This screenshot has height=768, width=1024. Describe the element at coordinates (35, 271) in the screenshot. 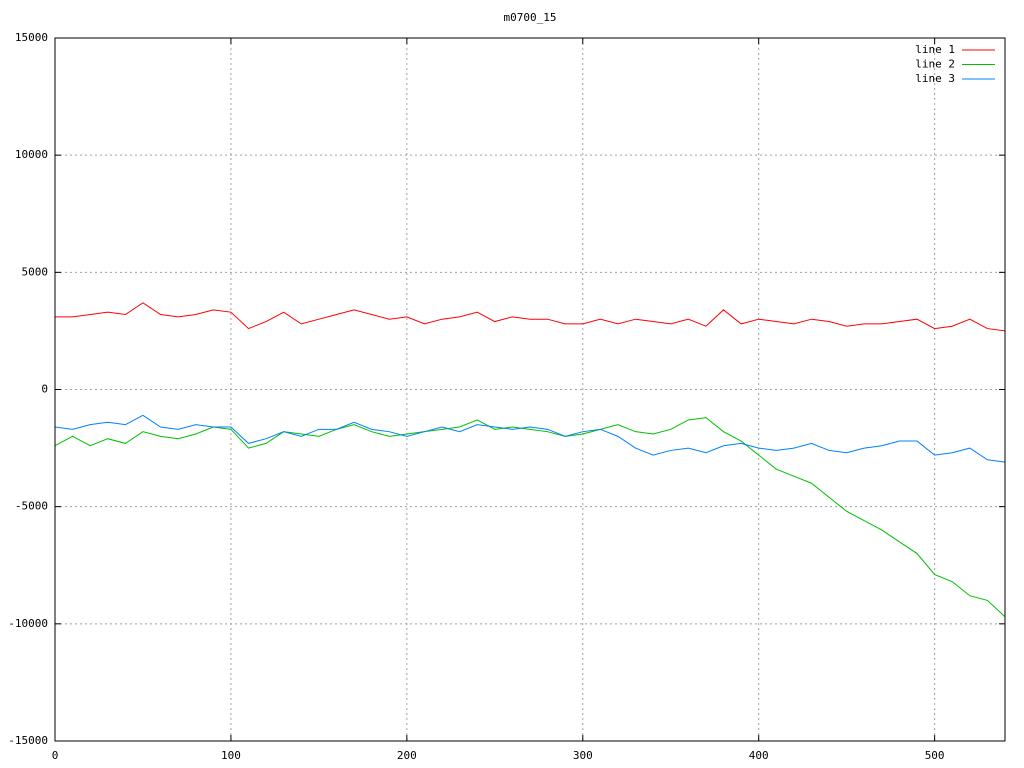

I see `y-tick-label: 5000` at that location.